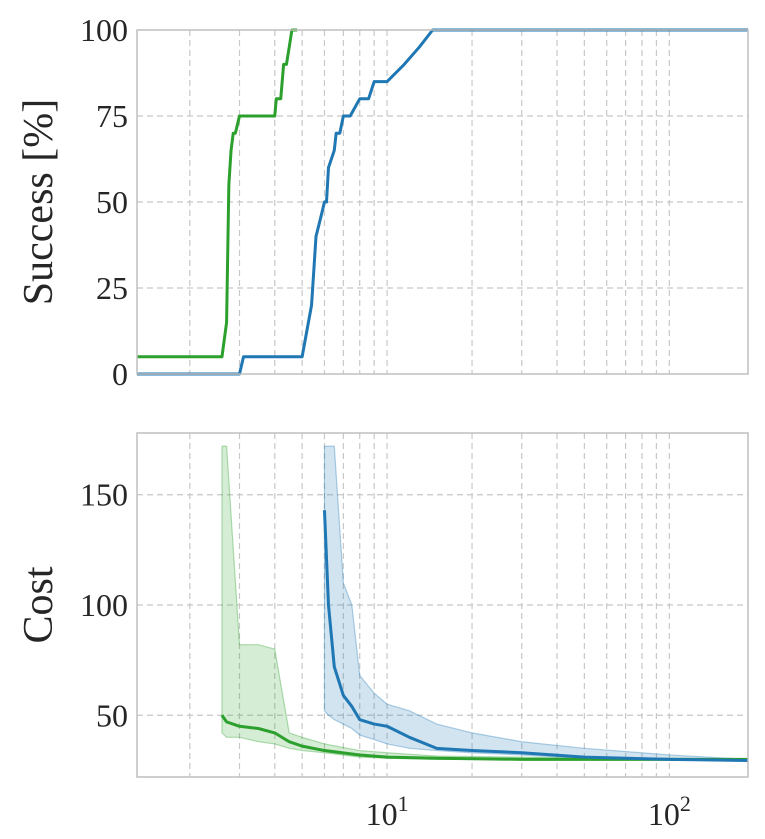 The height and width of the screenshot is (839, 765). I want to click on y-tick-label: 75, so click(112, 116).